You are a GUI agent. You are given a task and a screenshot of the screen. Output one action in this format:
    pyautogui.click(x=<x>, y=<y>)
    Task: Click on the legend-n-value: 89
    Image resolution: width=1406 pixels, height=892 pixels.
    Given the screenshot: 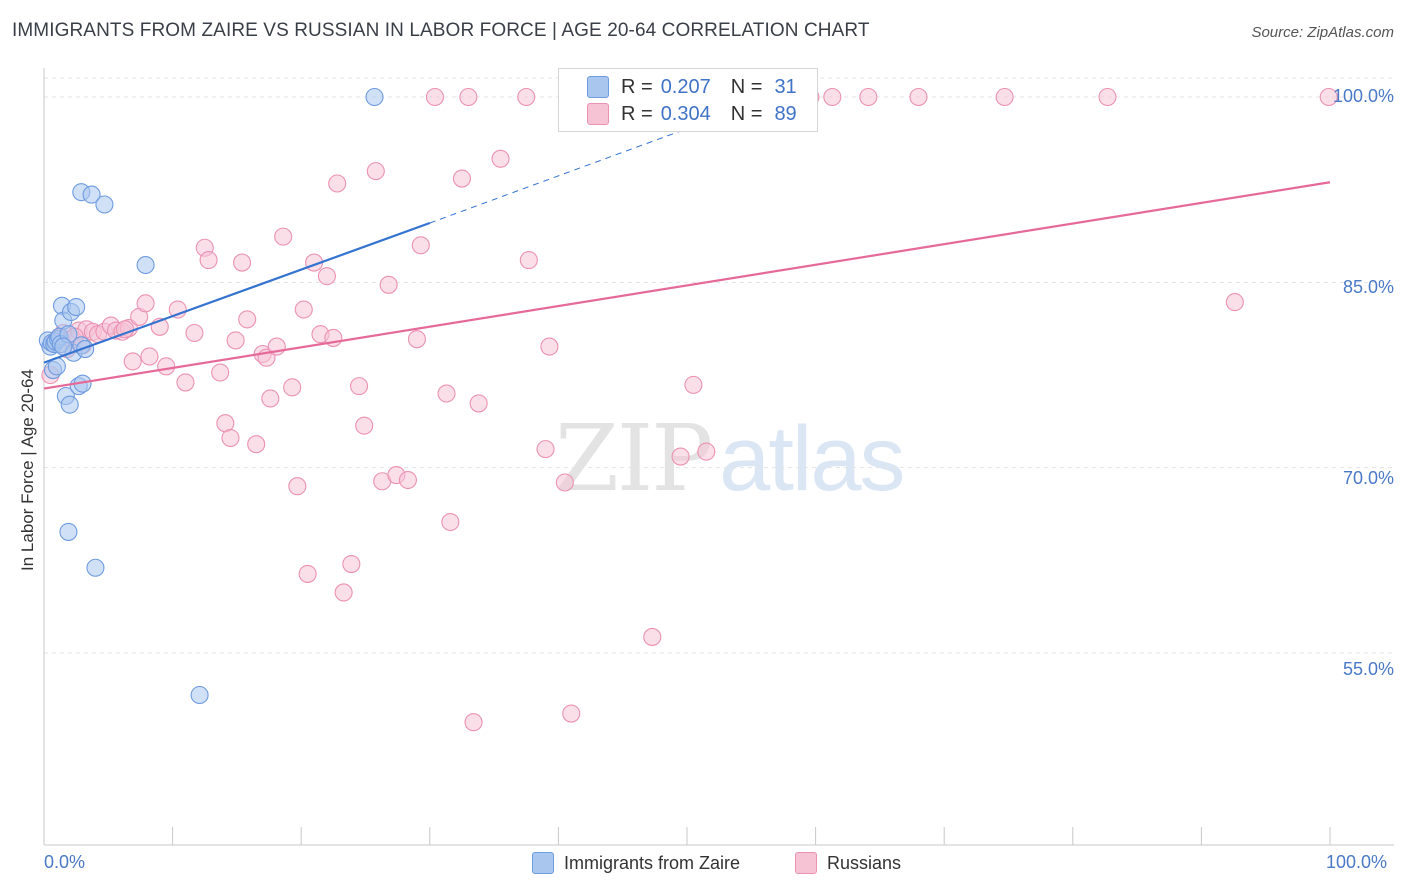 What is the action you would take?
    pyautogui.click(x=785, y=113)
    